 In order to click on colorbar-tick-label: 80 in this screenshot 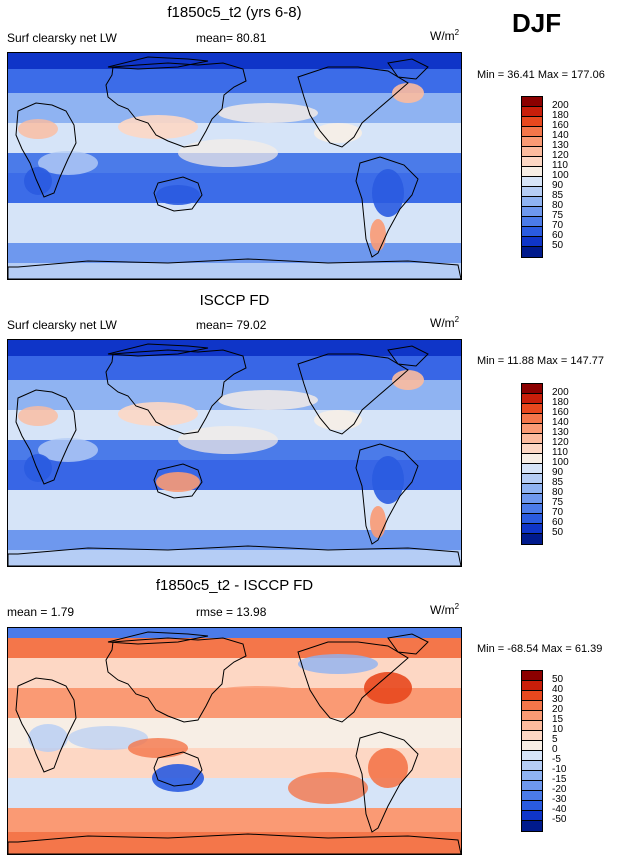, I will do `click(558, 205)`.